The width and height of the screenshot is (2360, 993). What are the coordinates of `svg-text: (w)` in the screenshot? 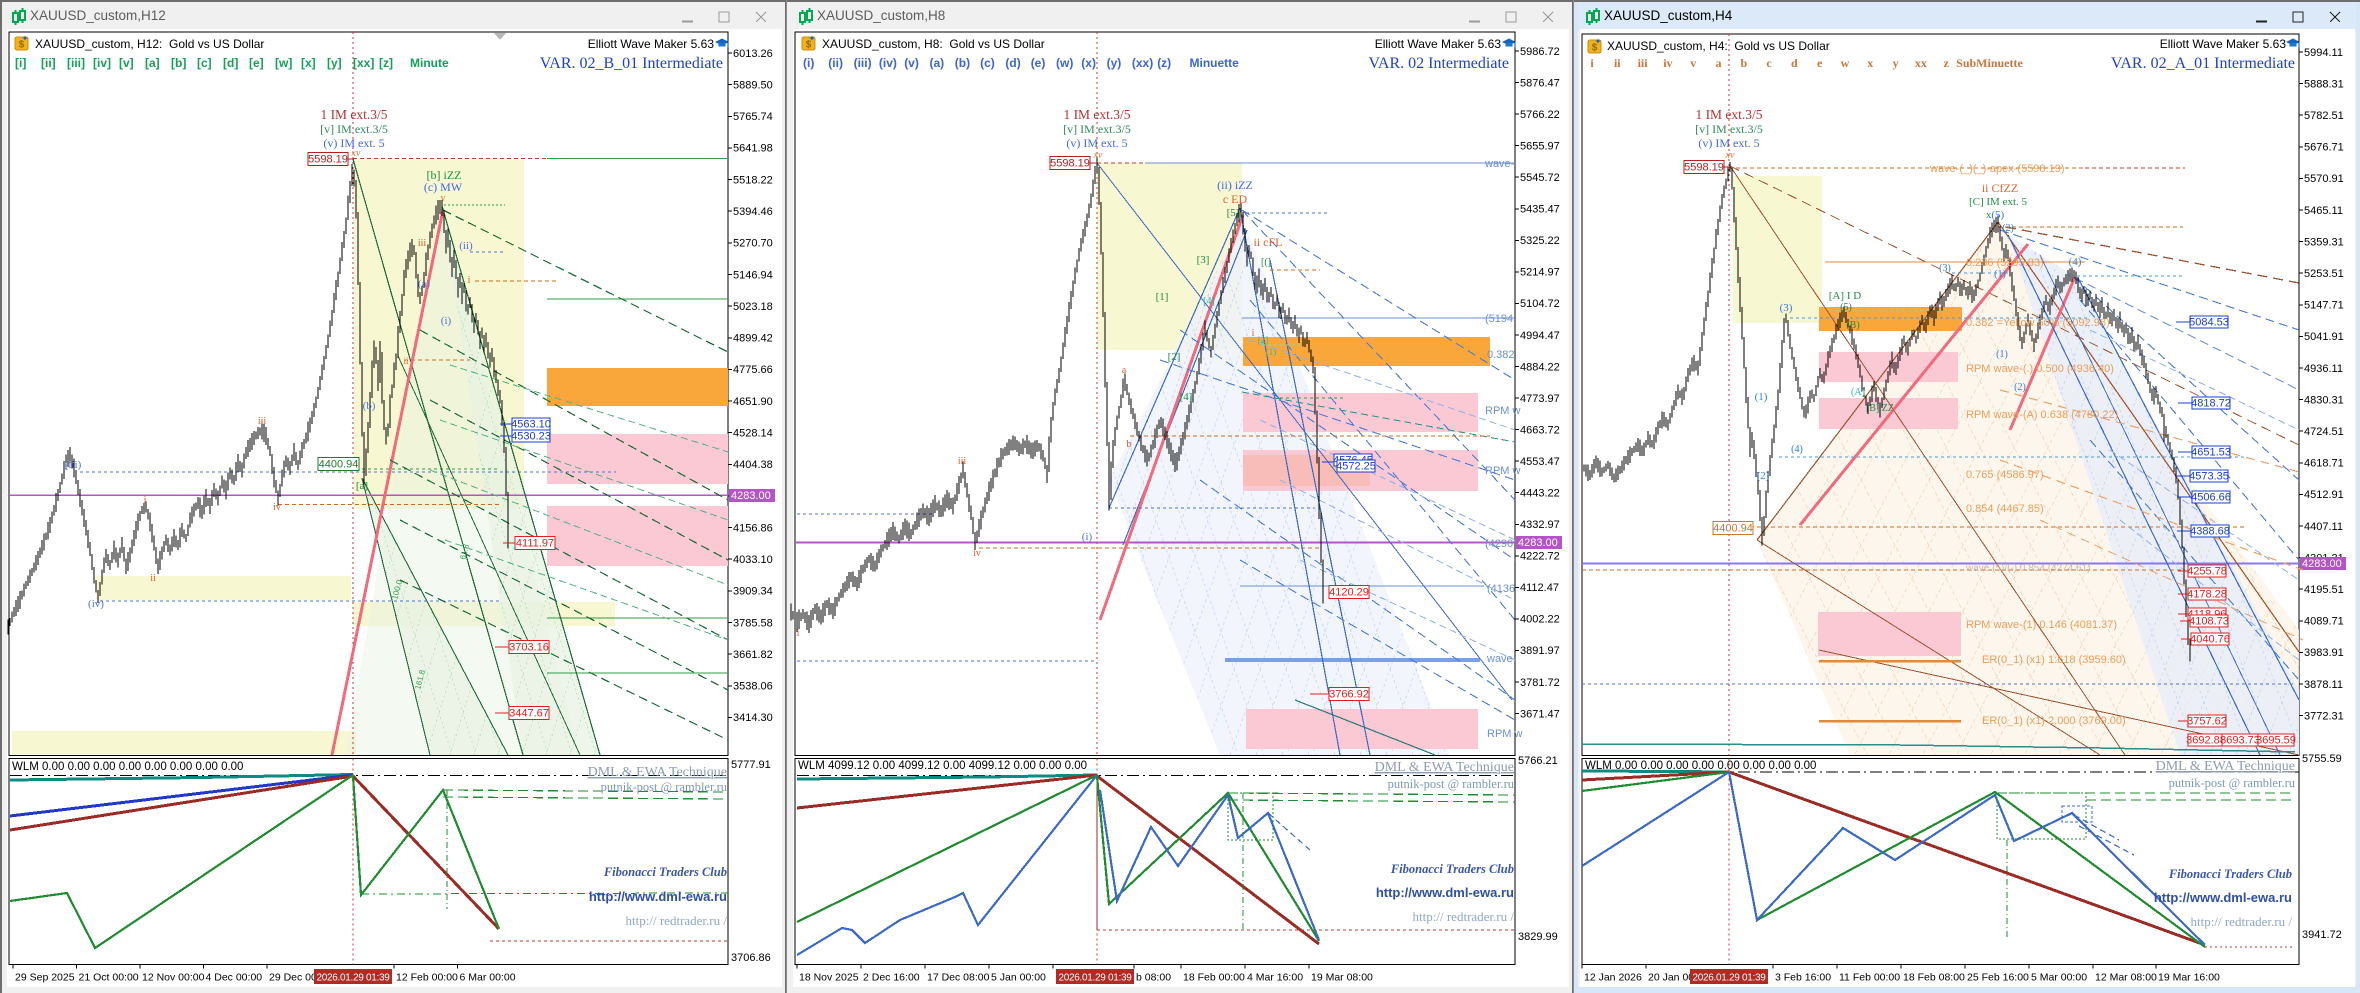 It's located at (1064, 63).